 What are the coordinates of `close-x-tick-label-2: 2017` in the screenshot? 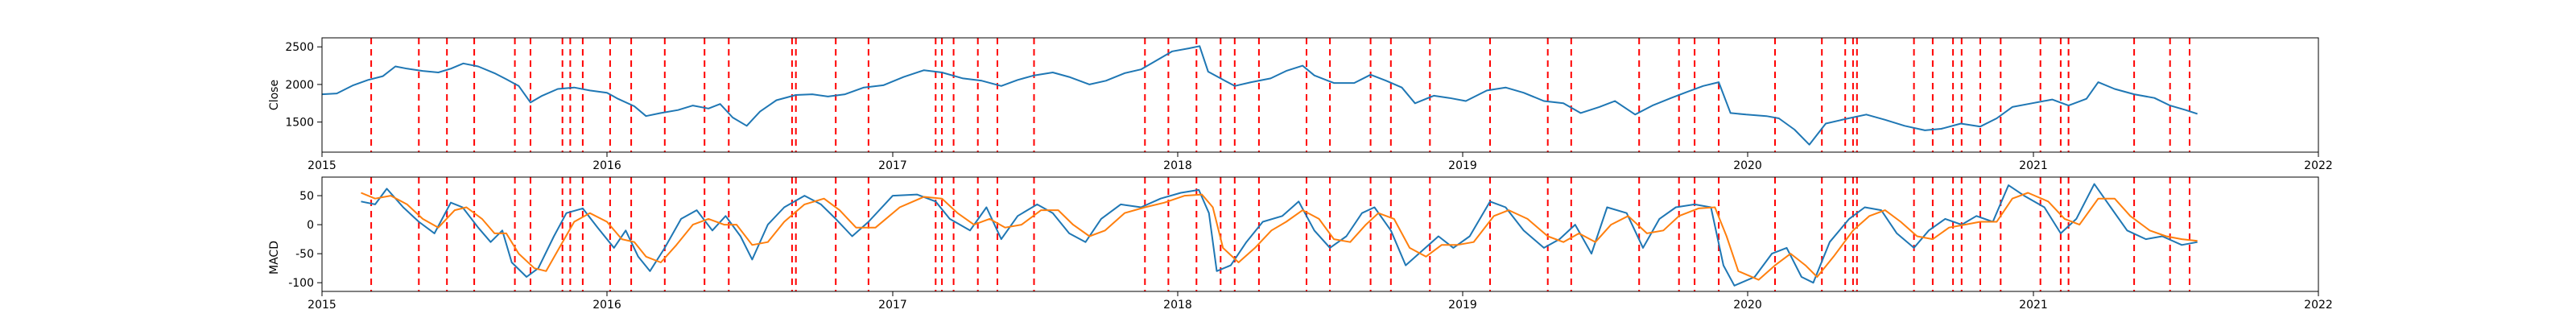 It's located at (892, 165).